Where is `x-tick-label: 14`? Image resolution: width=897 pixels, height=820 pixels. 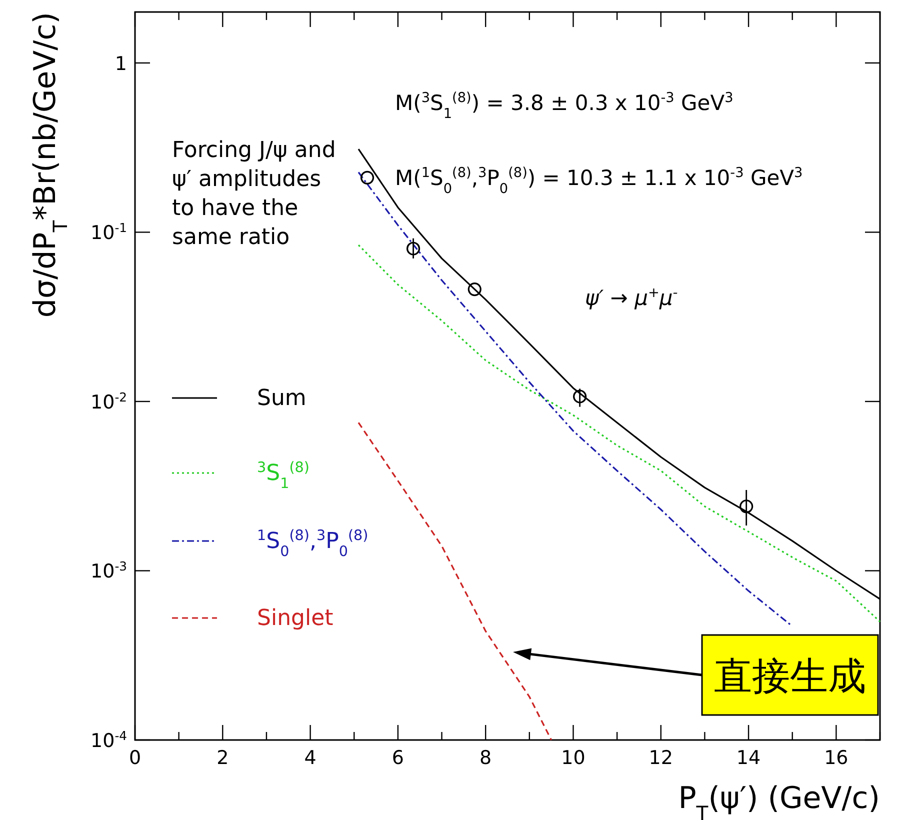 x-tick-label: 14 is located at coordinates (748, 758).